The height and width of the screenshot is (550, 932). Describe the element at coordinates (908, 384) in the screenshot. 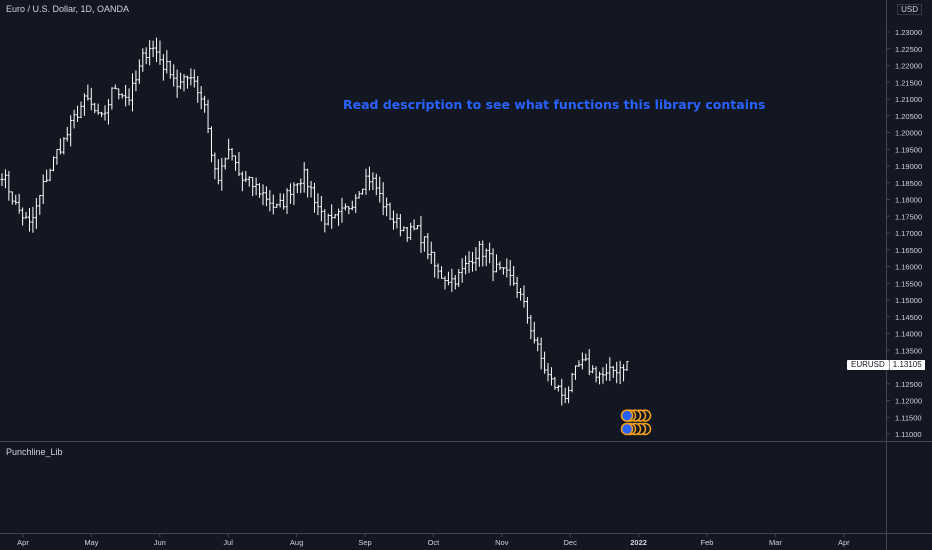

I see `price-tick-label: 1.12500` at that location.